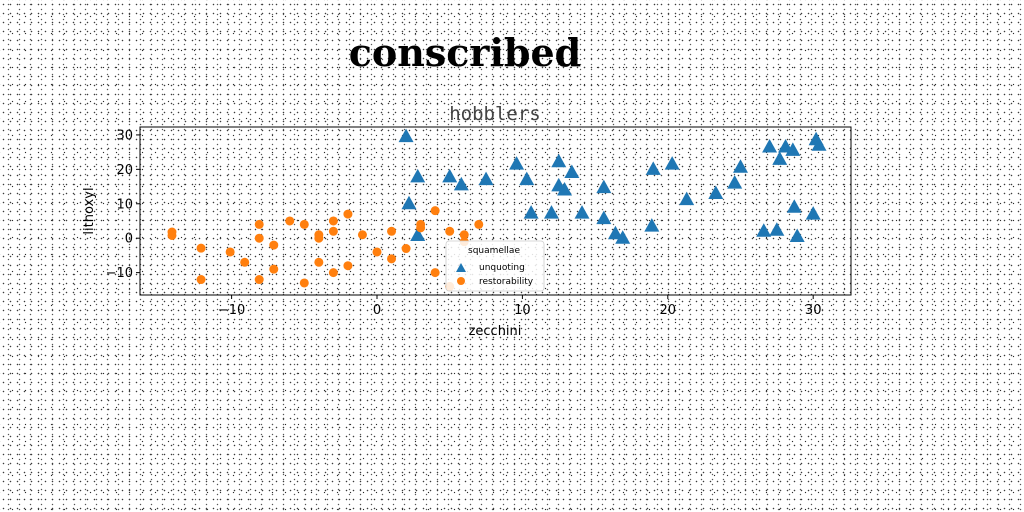 The image size is (1024, 512). I want to click on x-tick-label: 30, so click(813, 310).